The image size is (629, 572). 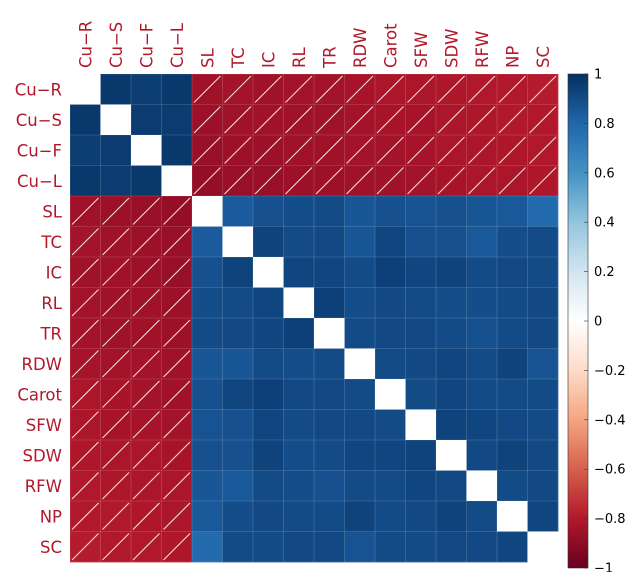 I want to click on colorbar-tick-label: 0.2, so click(x=604, y=272).